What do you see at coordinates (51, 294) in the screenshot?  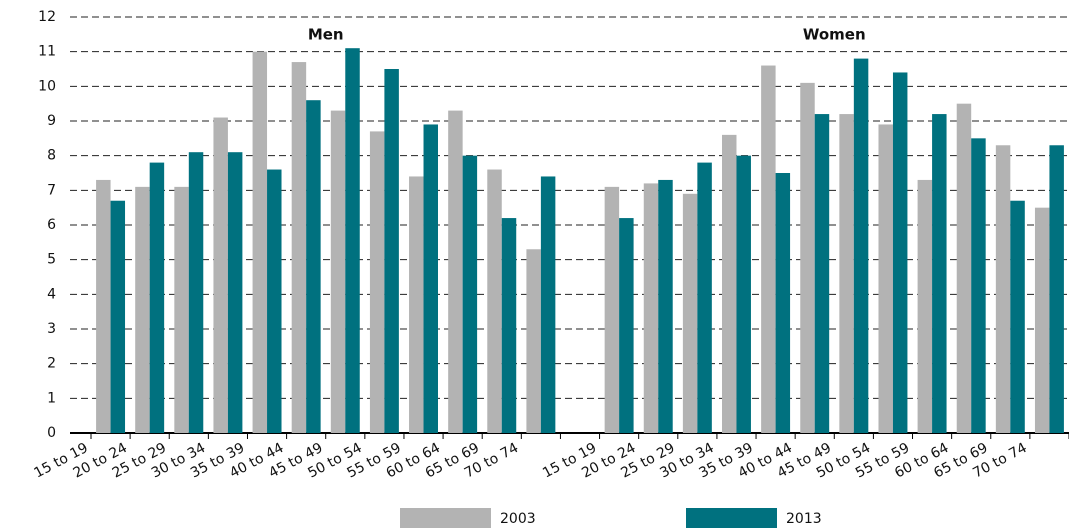 I see `y-tick-label: 4` at bounding box center [51, 294].